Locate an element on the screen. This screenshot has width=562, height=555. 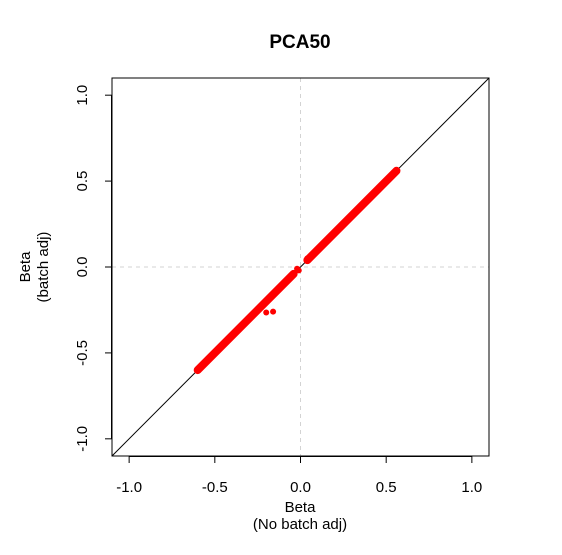
x-tick-label: -0.5 is located at coordinates (215, 487).